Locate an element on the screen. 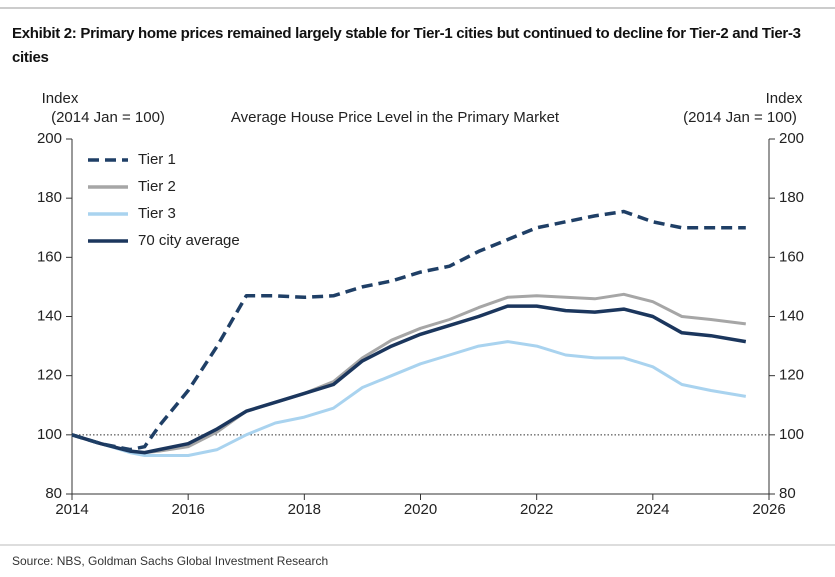 This screenshot has width=835, height=577. y-tick-label: 180 is located at coordinates (49, 197).